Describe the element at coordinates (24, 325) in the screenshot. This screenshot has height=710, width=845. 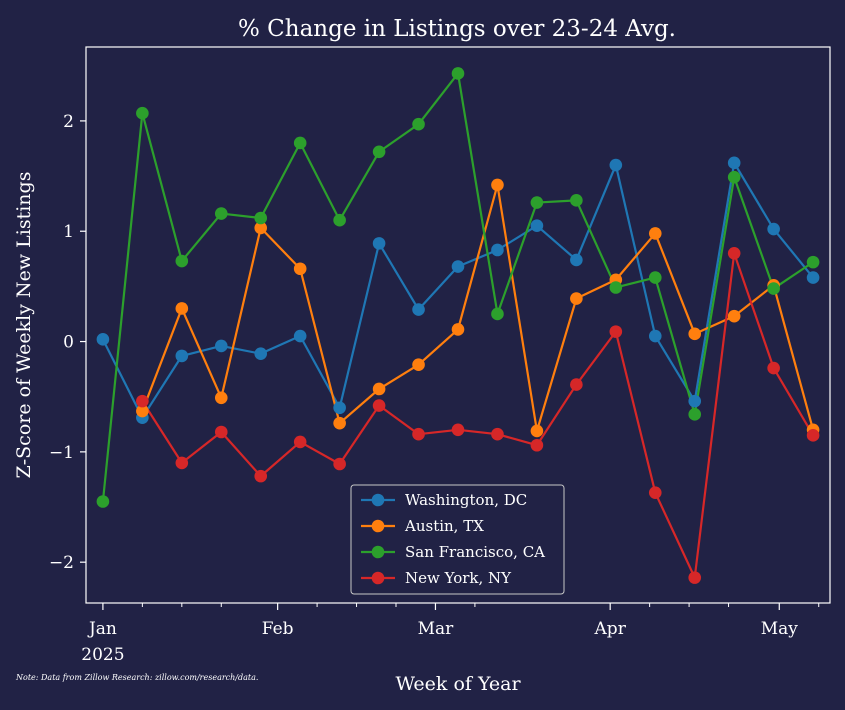
I see `y-axis-label: Z-Score of Weekly New Listings` at that location.